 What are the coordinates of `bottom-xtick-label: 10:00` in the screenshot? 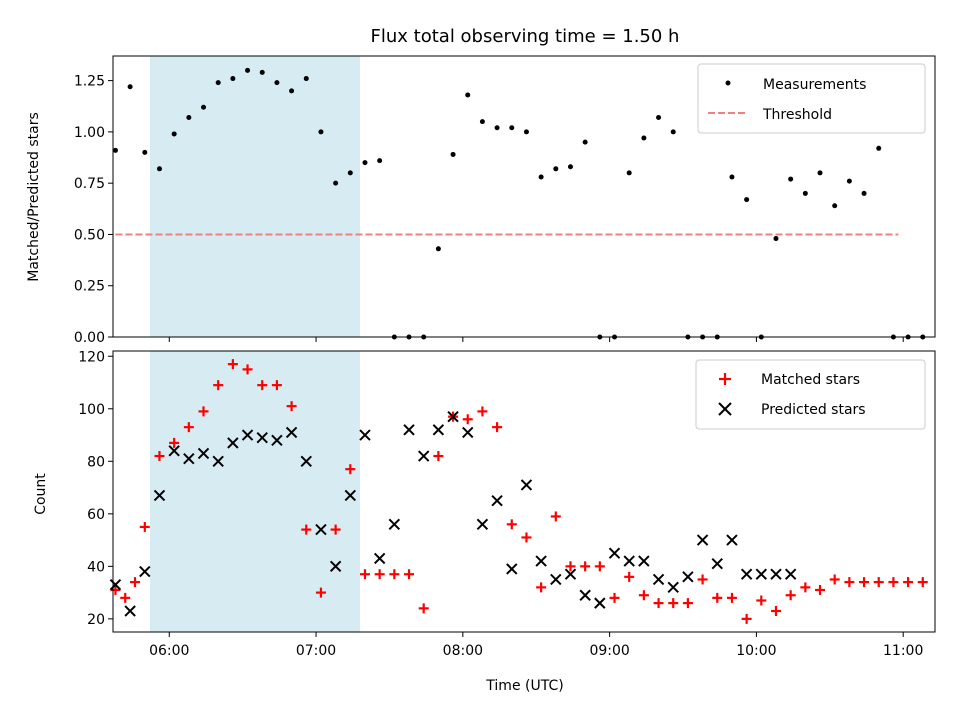 It's located at (756, 651).